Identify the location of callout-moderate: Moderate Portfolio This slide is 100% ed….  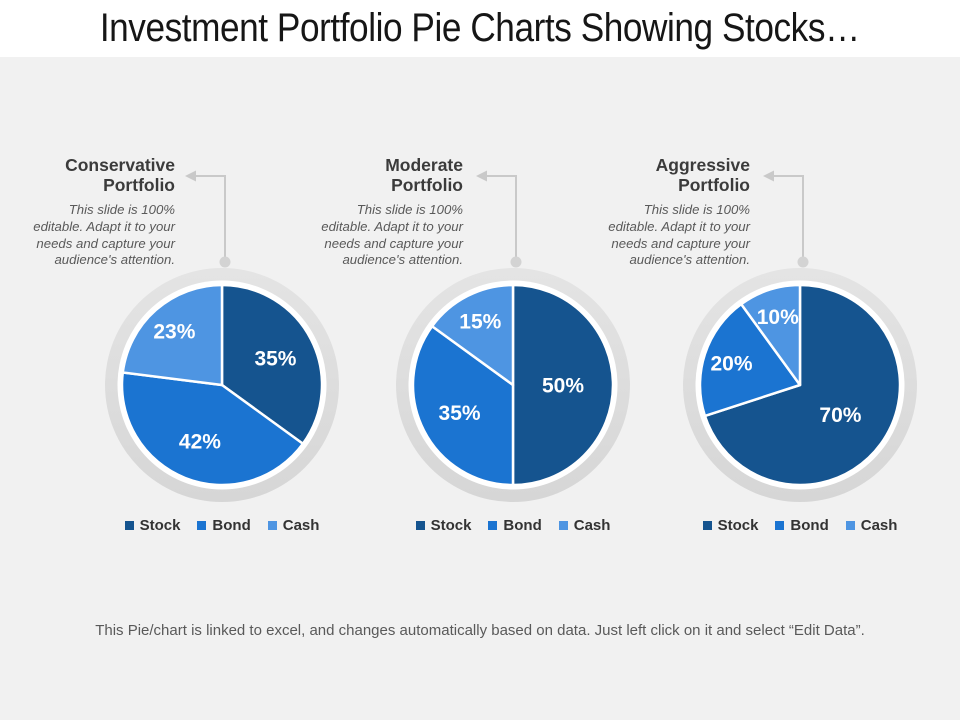
(383, 212).